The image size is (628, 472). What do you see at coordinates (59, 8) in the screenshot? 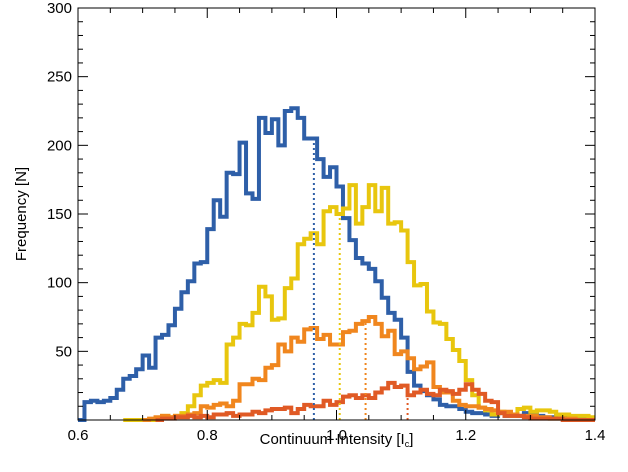
I see `y-tick-label: 300` at bounding box center [59, 8].